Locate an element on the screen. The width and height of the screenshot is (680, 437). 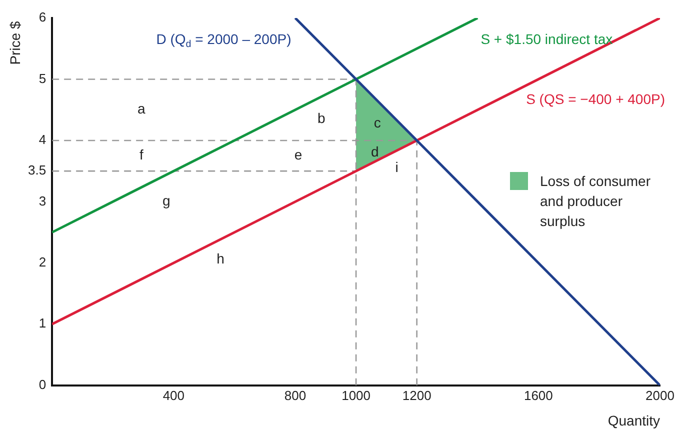
y-axis-title: Price $ is located at coordinates (14, 43).